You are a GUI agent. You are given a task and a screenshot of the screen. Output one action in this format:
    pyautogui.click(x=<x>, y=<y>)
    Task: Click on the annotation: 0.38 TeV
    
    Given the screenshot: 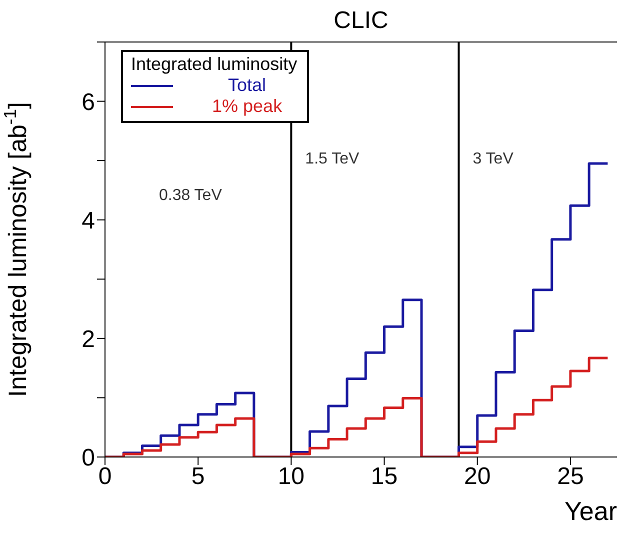 What is the action you would take?
    pyautogui.click(x=190, y=195)
    